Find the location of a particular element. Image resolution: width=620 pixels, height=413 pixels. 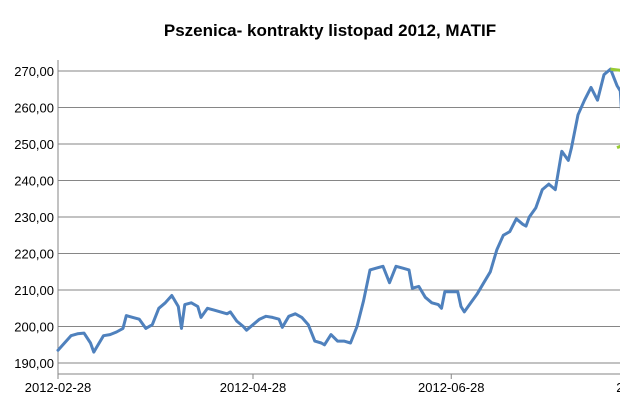

y-tick-label: 190,00 is located at coordinates (34, 363).